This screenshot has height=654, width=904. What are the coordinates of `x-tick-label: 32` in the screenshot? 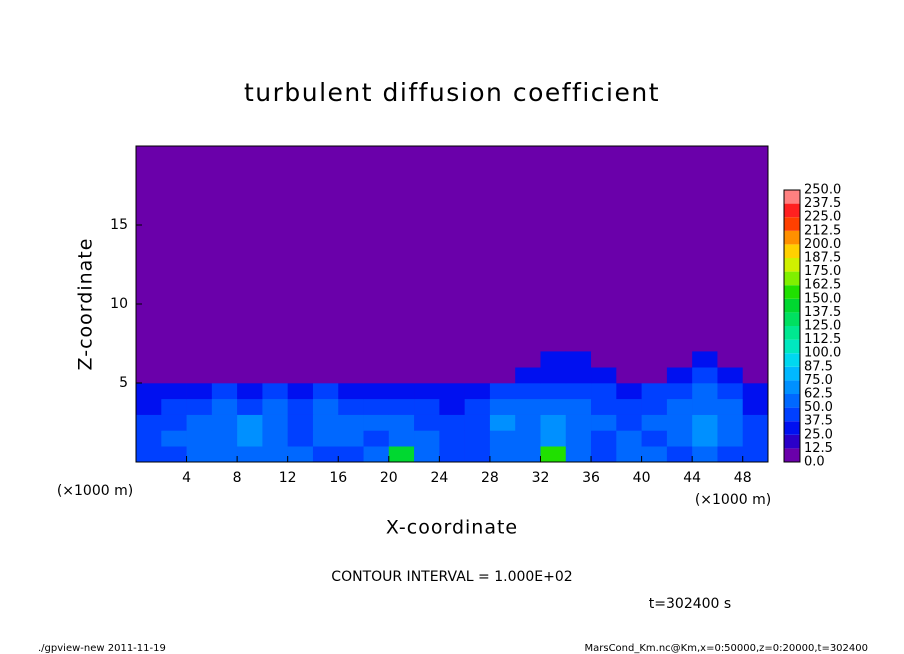 It's located at (541, 478).